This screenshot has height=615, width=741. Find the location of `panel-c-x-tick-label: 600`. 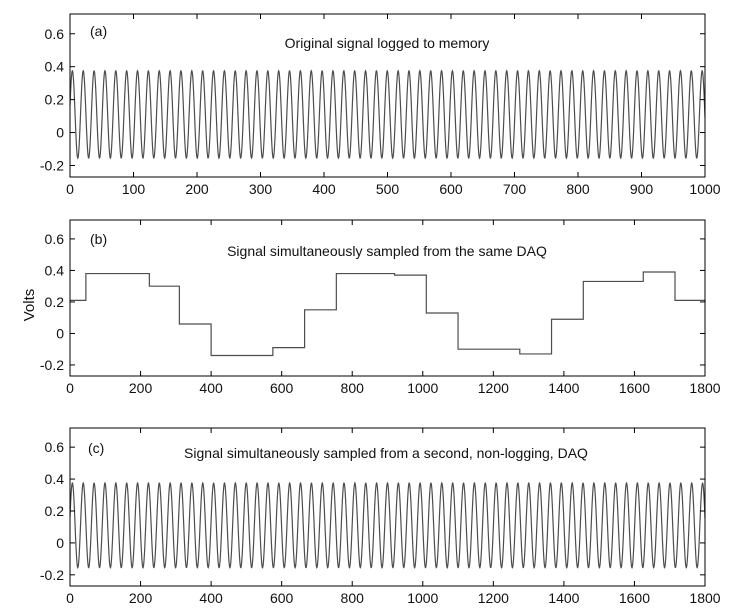

panel-c-x-tick-label: 600 is located at coordinates (282, 598).